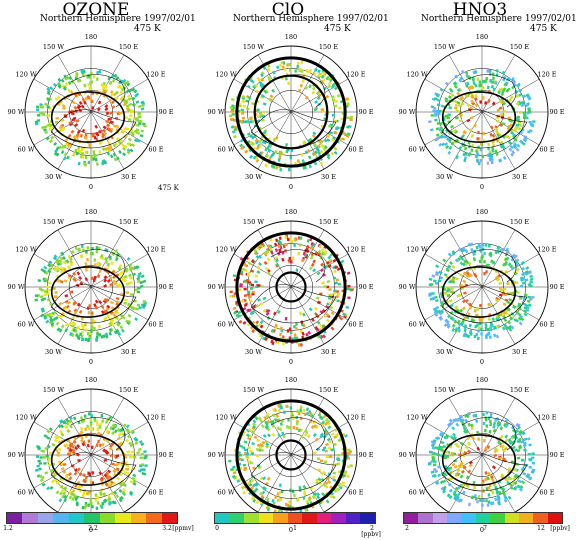  Describe the element at coordinates (92, 518) in the screenshot. I see `ozone-colorbar` at that location.